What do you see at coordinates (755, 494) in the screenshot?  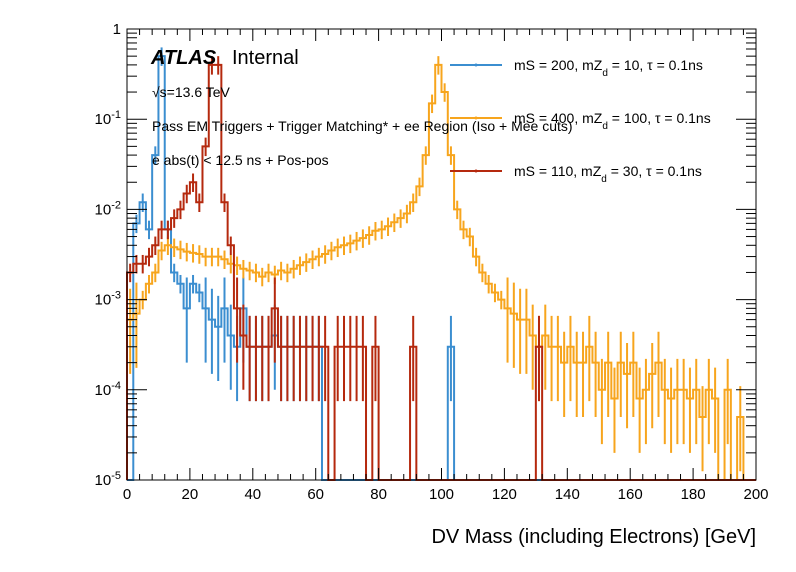 I see `x-tick-label: 200` at bounding box center [755, 494].